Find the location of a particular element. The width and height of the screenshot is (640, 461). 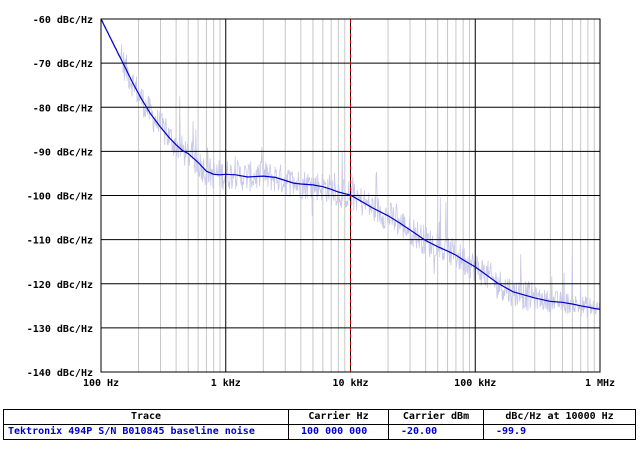

header-carrier-hz: Carrier Hz is located at coordinates (338, 417).